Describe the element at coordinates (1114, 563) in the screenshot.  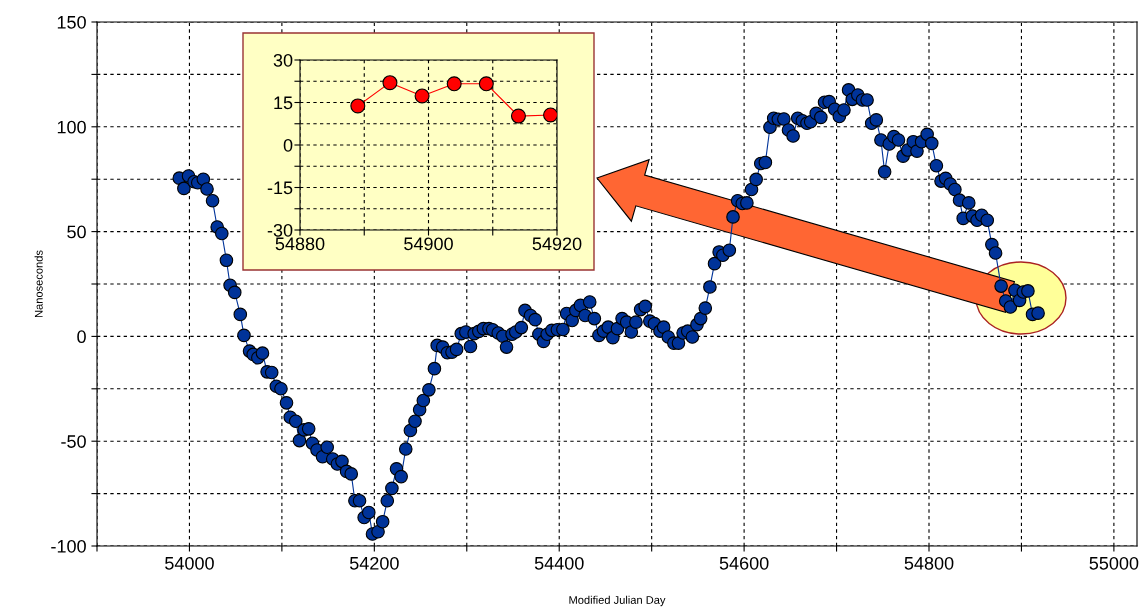
I see `x-tick-label: 55000` at that location.